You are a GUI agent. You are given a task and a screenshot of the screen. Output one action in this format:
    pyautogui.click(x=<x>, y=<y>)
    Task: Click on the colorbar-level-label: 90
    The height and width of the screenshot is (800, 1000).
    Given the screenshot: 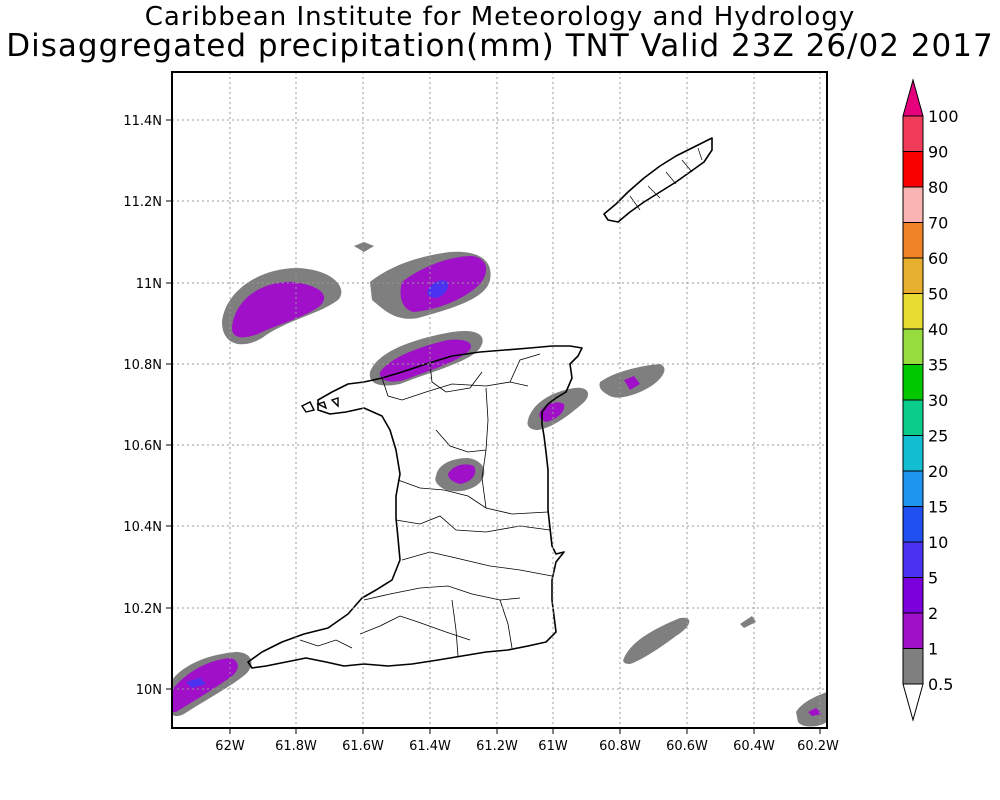 What is the action you would take?
    pyautogui.click(x=938, y=152)
    